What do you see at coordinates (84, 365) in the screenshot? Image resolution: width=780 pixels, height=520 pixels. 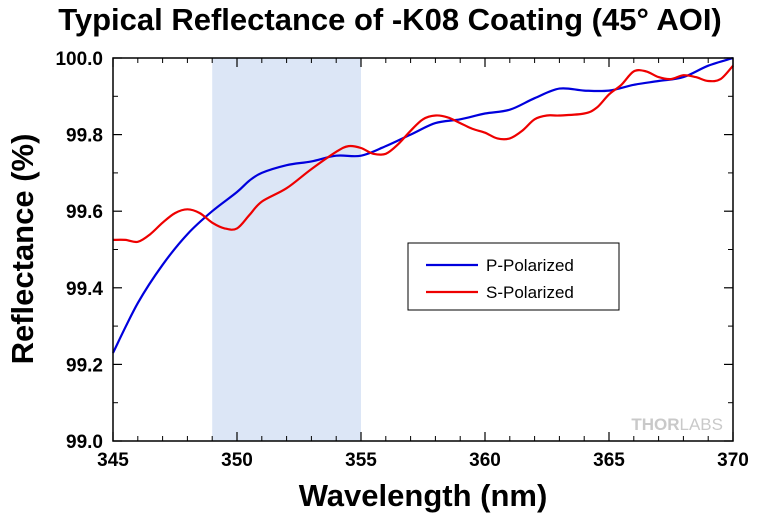 I see `y-tick-label: 99.2` at bounding box center [84, 365].